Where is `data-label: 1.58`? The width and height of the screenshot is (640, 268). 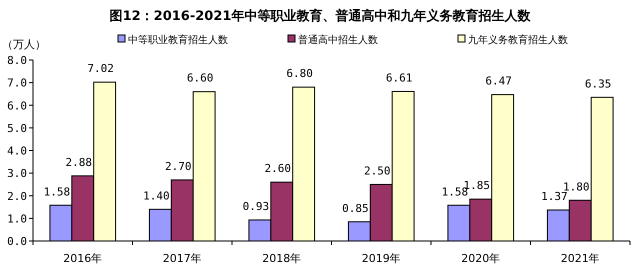 data-label: 1.58 is located at coordinates (57, 191).